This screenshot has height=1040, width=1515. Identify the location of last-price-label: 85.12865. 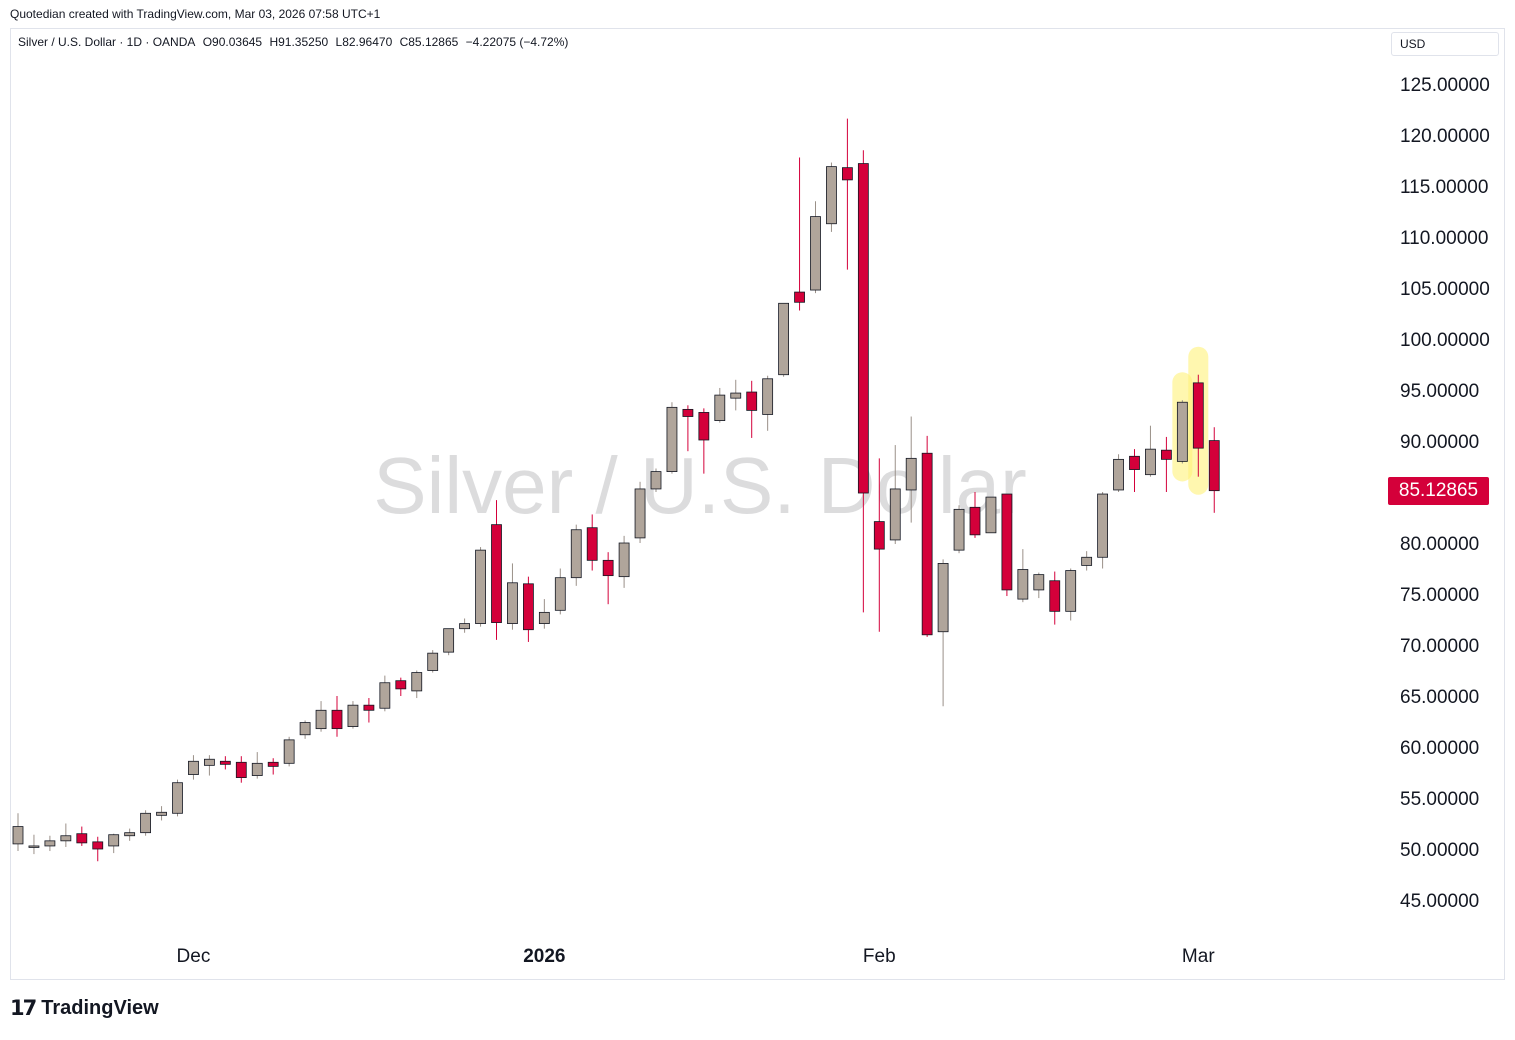
(1438, 490).